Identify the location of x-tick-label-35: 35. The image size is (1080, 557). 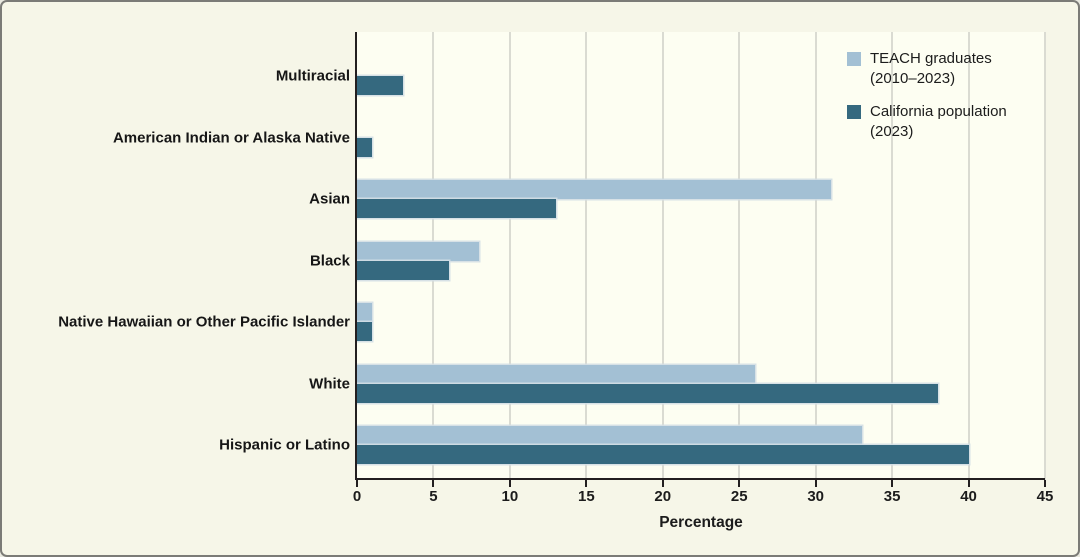
(892, 496).